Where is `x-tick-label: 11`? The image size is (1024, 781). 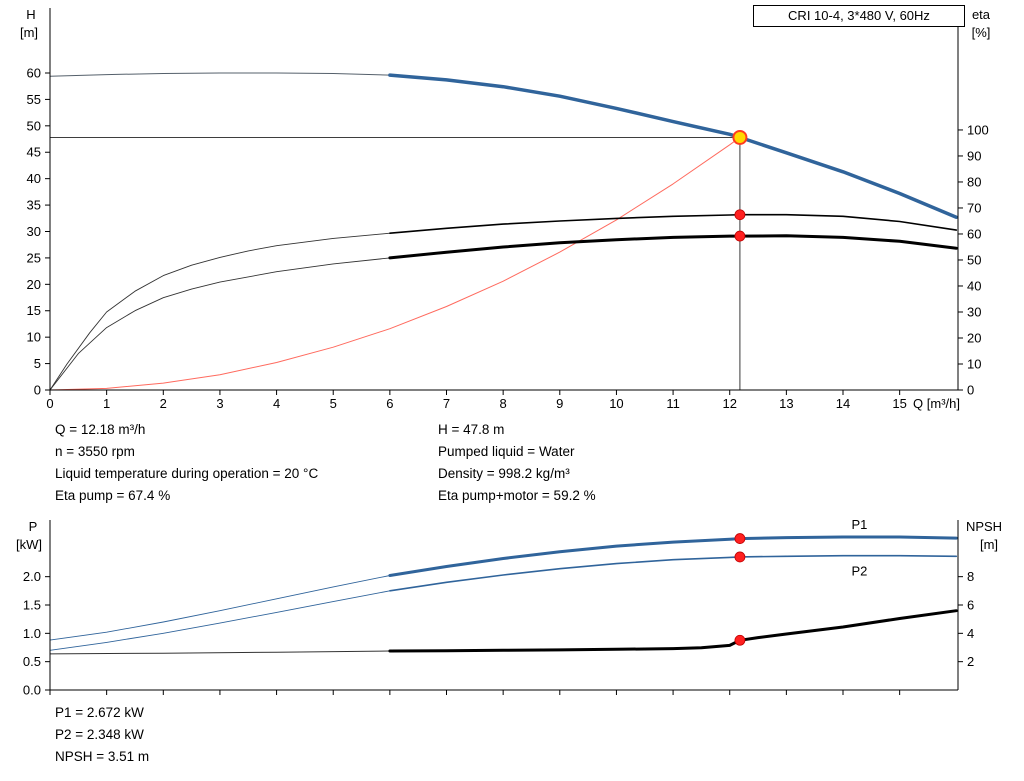 x-tick-label: 11 is located at coordinates (673, 403).